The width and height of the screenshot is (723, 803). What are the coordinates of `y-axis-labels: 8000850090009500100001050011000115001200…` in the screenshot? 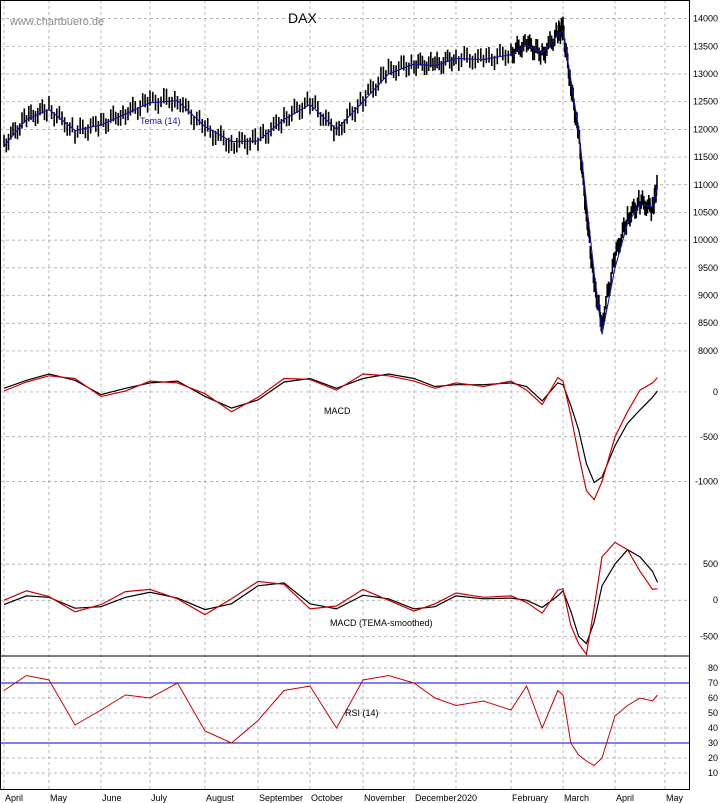 It's located at (705, 396).